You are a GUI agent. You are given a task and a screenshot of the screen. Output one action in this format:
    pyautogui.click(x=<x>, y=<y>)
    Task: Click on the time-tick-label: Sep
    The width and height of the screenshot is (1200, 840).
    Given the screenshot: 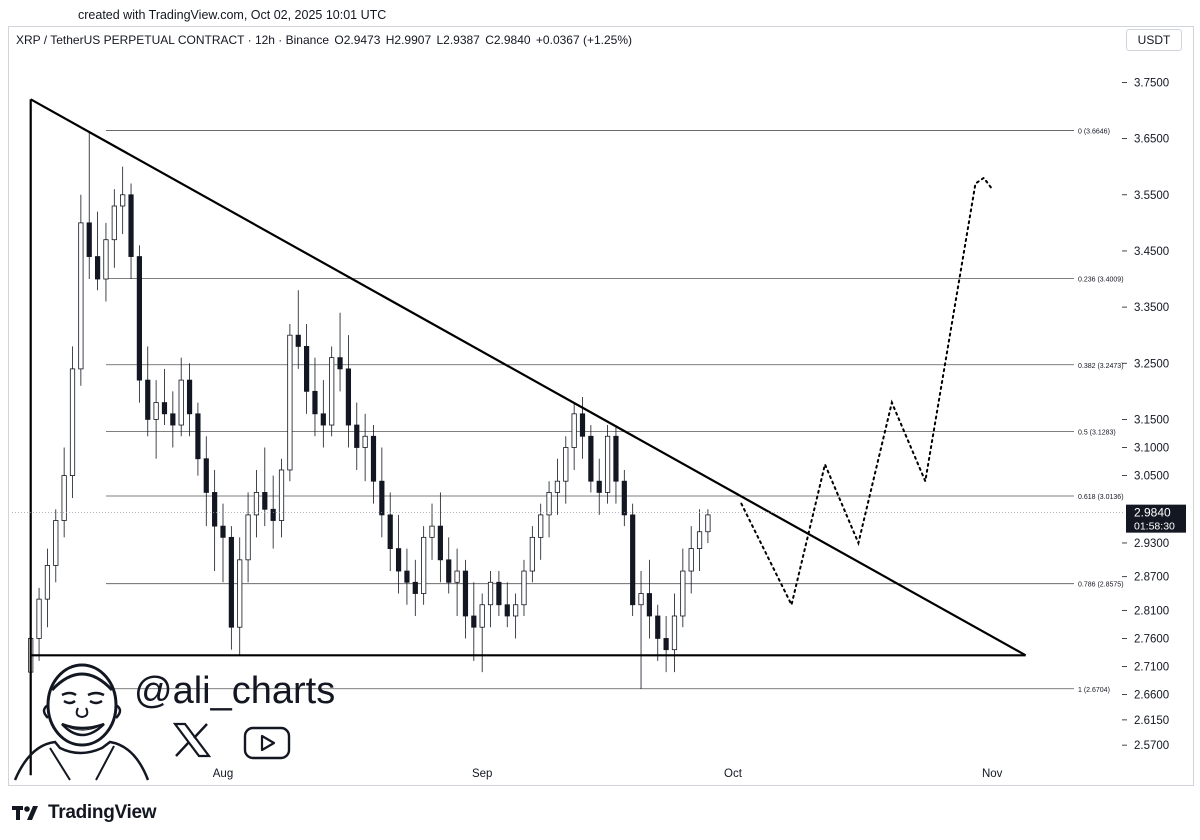 What is the action you would take?
    pyautogui.click(x=482, y=774)
    